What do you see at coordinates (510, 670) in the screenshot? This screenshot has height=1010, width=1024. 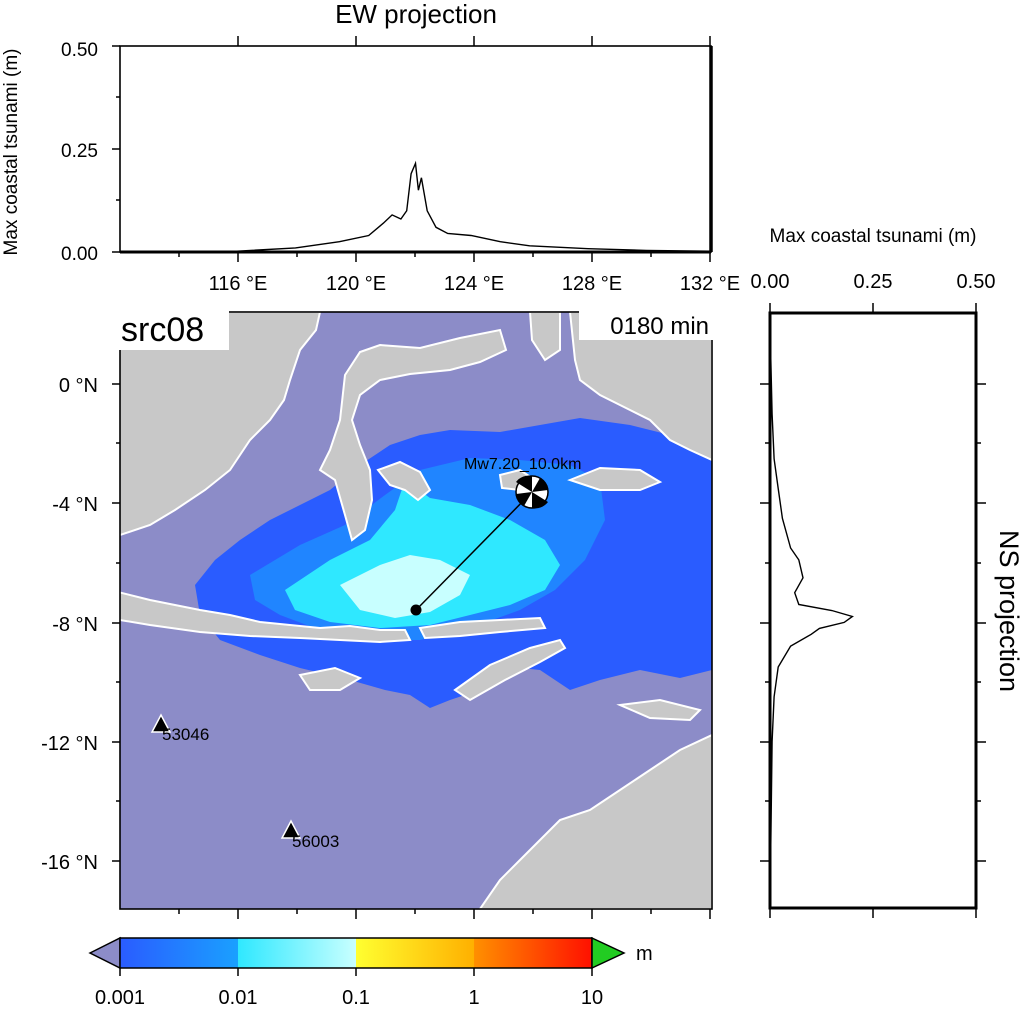 I see `timor` at bounding box center [510, 670].